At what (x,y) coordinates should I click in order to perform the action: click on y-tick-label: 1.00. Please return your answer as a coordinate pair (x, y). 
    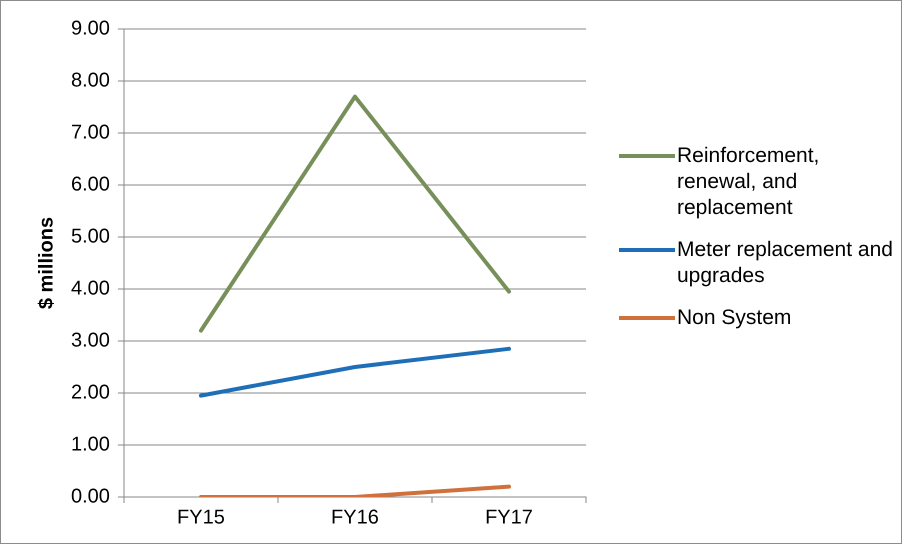
    Looking at the image, I should click on (90, 445).